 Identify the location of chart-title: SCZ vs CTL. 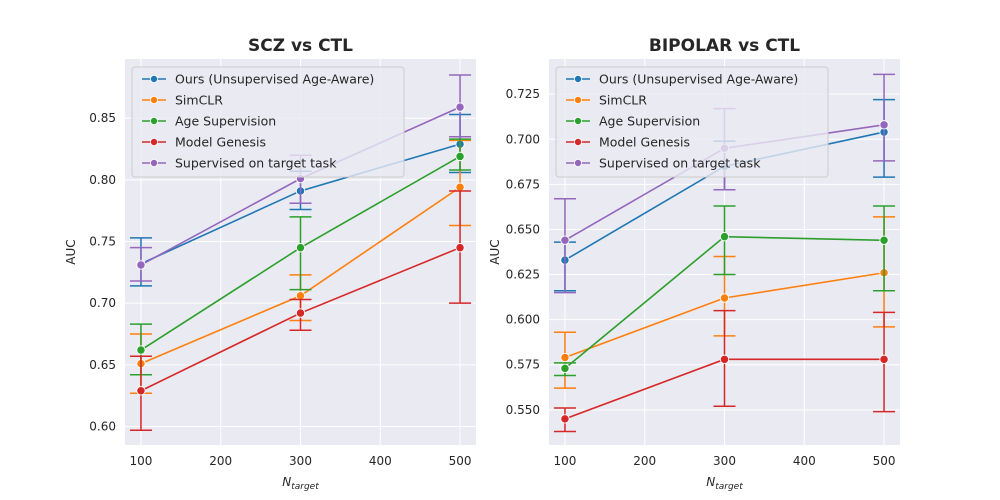
(300, 46).